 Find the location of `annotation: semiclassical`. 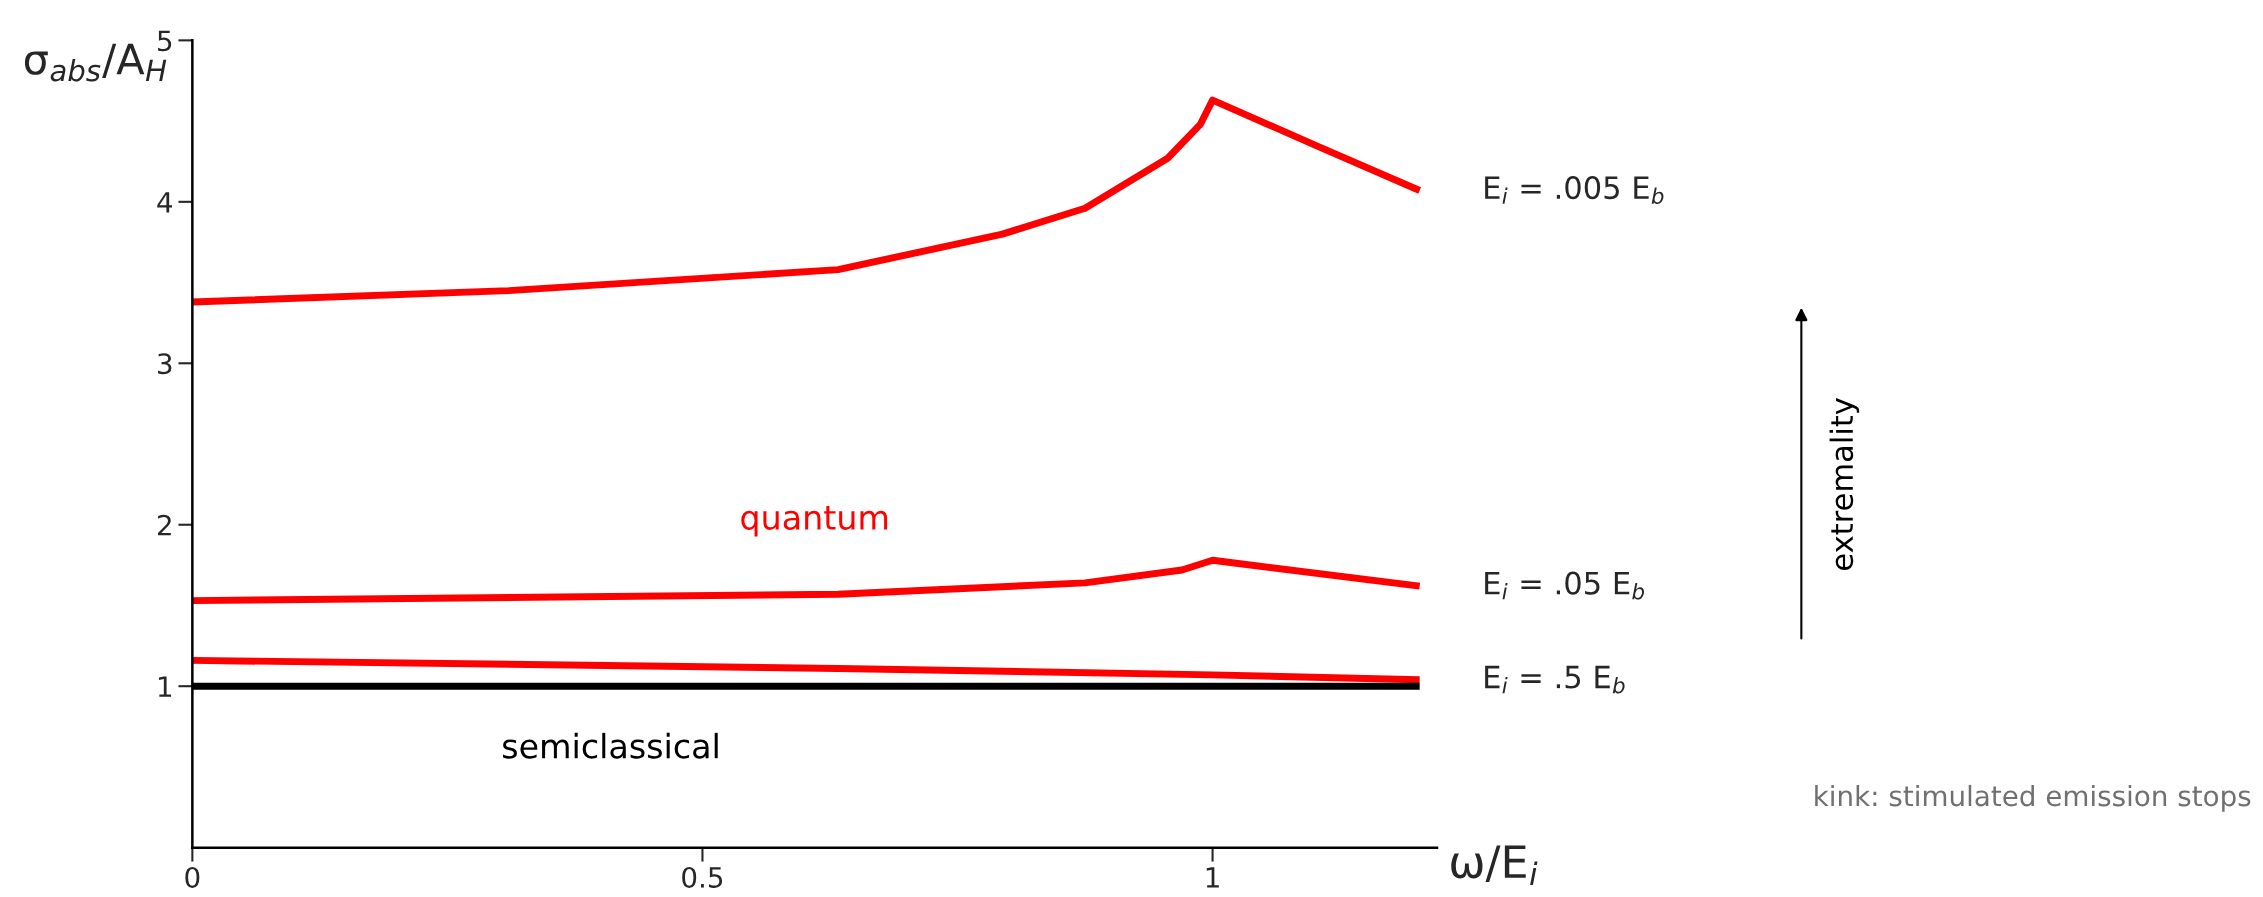

annotation: semiclassical is located at coordinates (610, 745).